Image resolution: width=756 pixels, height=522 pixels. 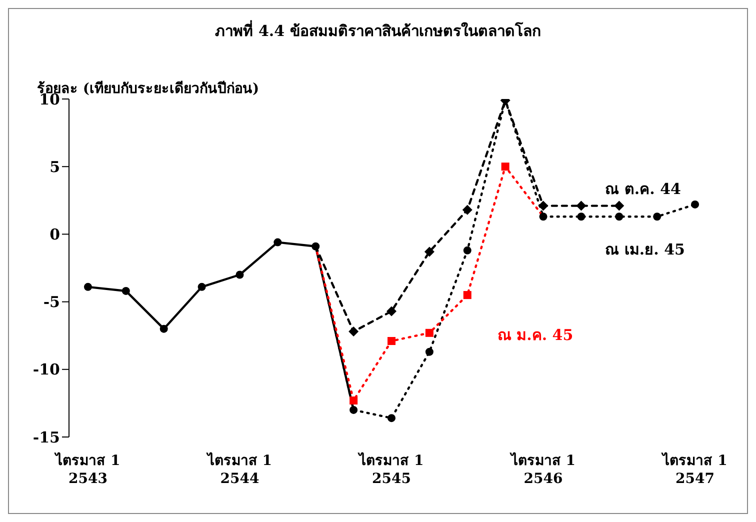 I want to click on series-label: ณ ต.ค. 44, so click(x=643, y=189).